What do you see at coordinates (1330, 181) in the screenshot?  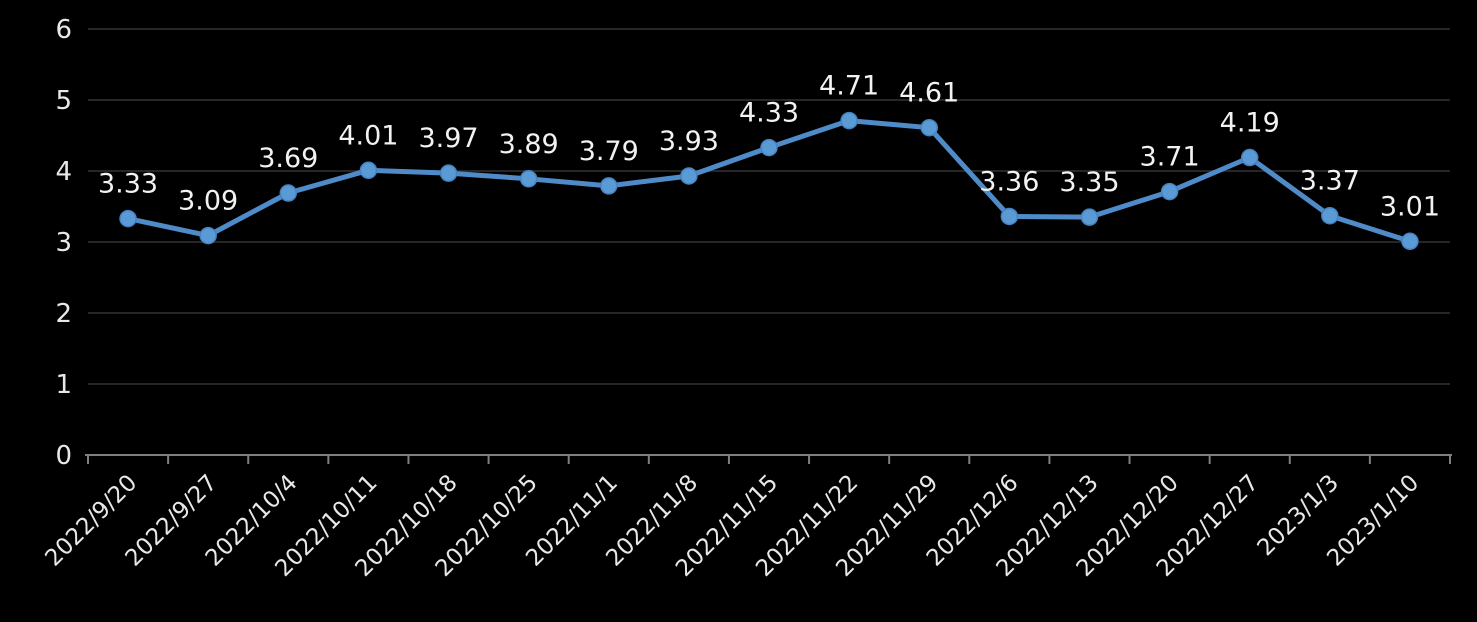 I see `data-label: 3.37` at bounding box center [1330, 181].